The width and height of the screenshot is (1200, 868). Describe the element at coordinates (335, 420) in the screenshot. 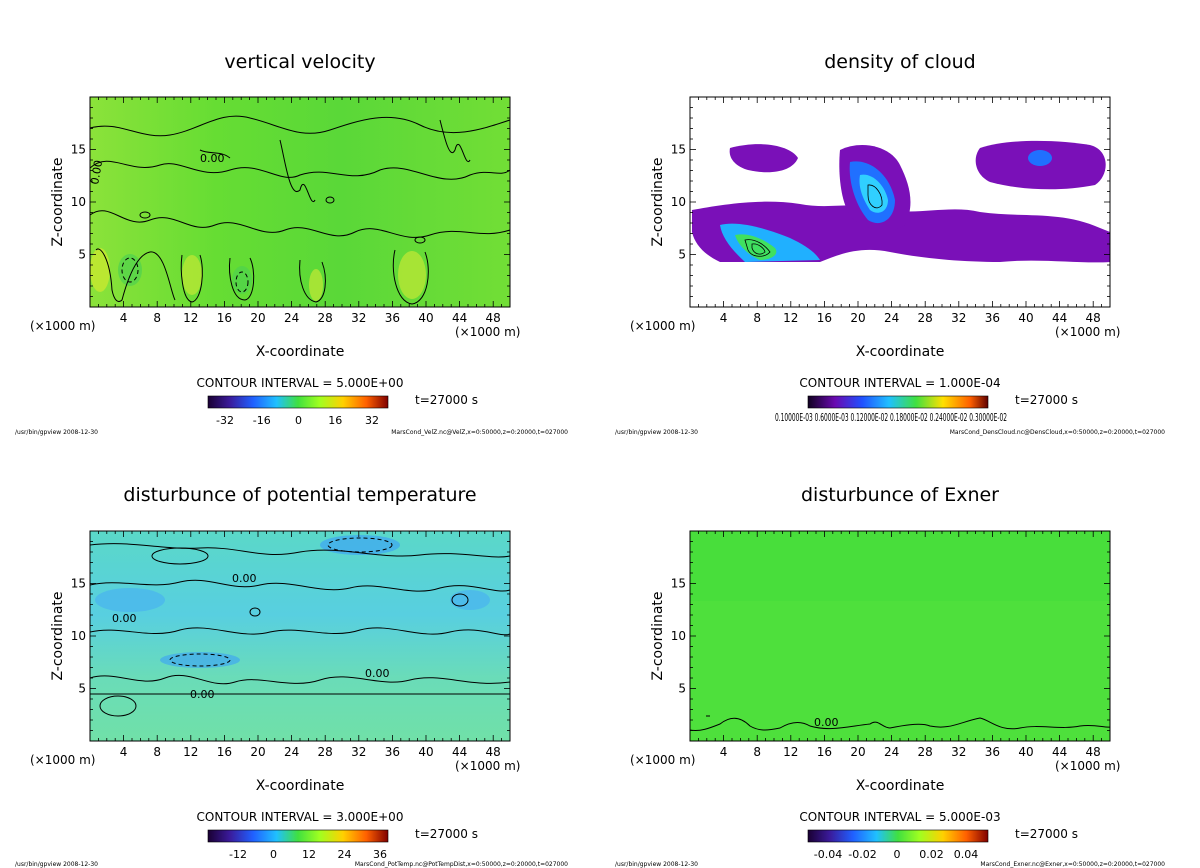

I see `colorbar-tick-label: 16` at that location.